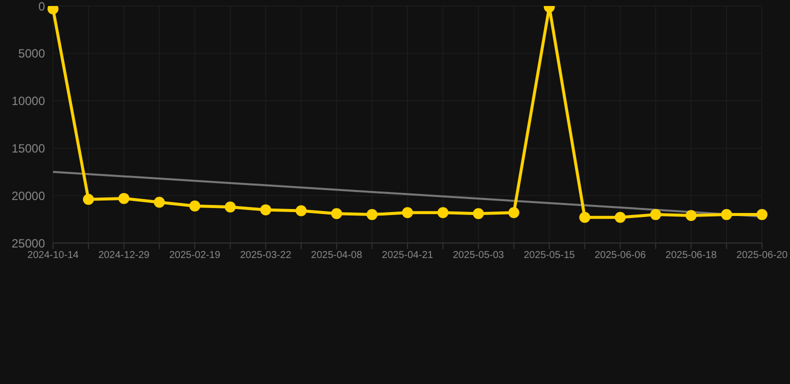 Image resolution: width=790 pixels, height=384 pixels. What do you see at coordinates (266, 256) in the screenshot?
I see `x-tick-label: 2025-03-22` at bounding box center [266, 256].